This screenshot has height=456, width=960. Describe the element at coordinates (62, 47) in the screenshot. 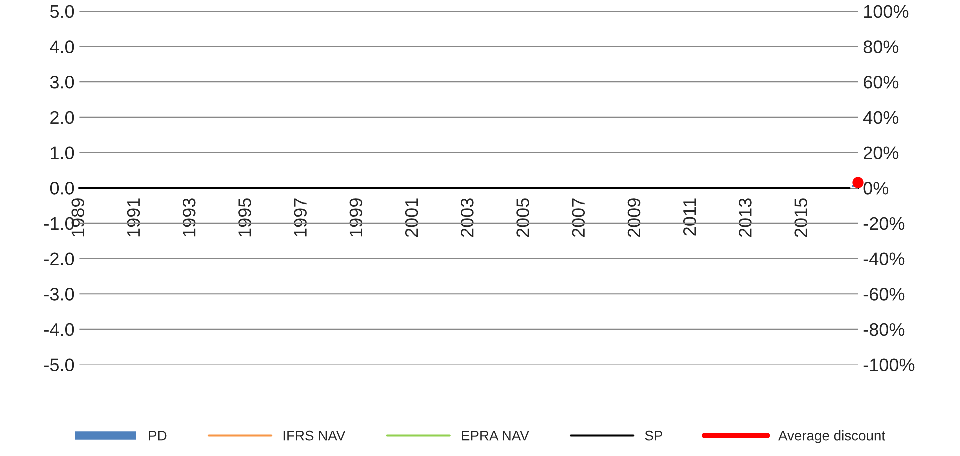

I see `y-tick-label: 4.0` at that location.